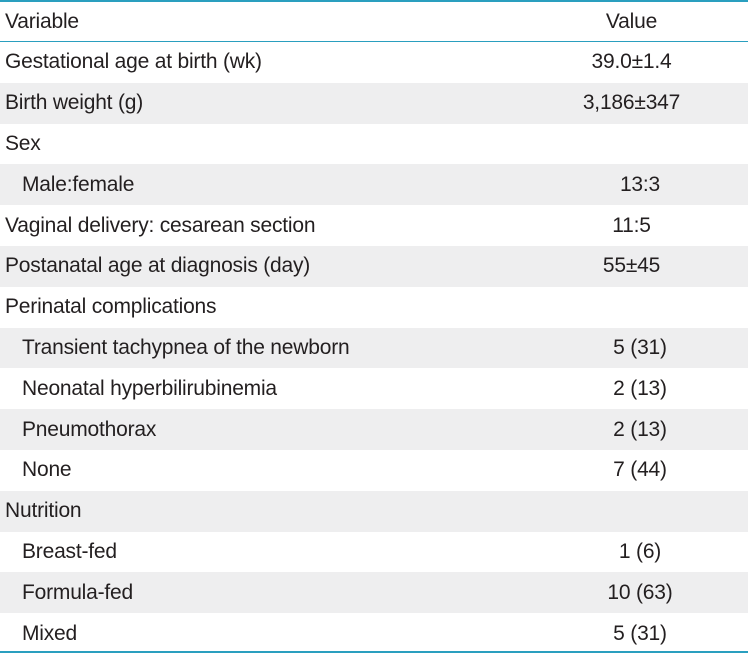  Describe the element at coordinates (111, 307) in the screenshot. I see `row-label: Perinatal complications` at that location.